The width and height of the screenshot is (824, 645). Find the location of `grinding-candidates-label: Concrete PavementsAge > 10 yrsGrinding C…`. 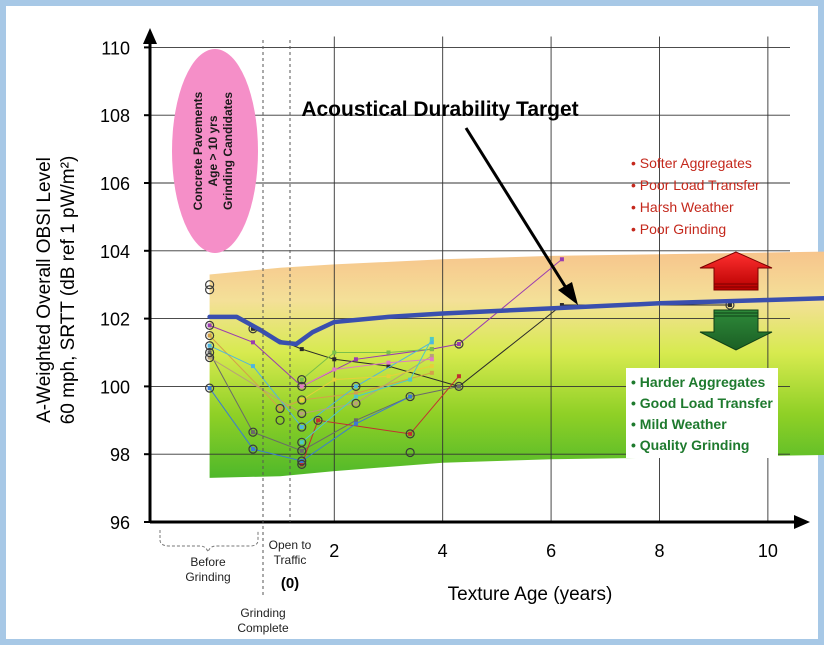

grinding-candidates-label: Concrete PavementsAge > 10 yrsGrinding C… is located at coordinates (213, 150).